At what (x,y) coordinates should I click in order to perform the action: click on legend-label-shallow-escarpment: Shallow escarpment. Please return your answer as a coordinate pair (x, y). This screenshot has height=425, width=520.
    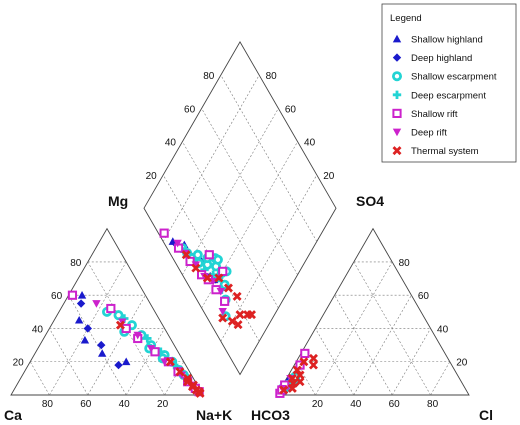
    Looking at the image, I should click on (454, 77).